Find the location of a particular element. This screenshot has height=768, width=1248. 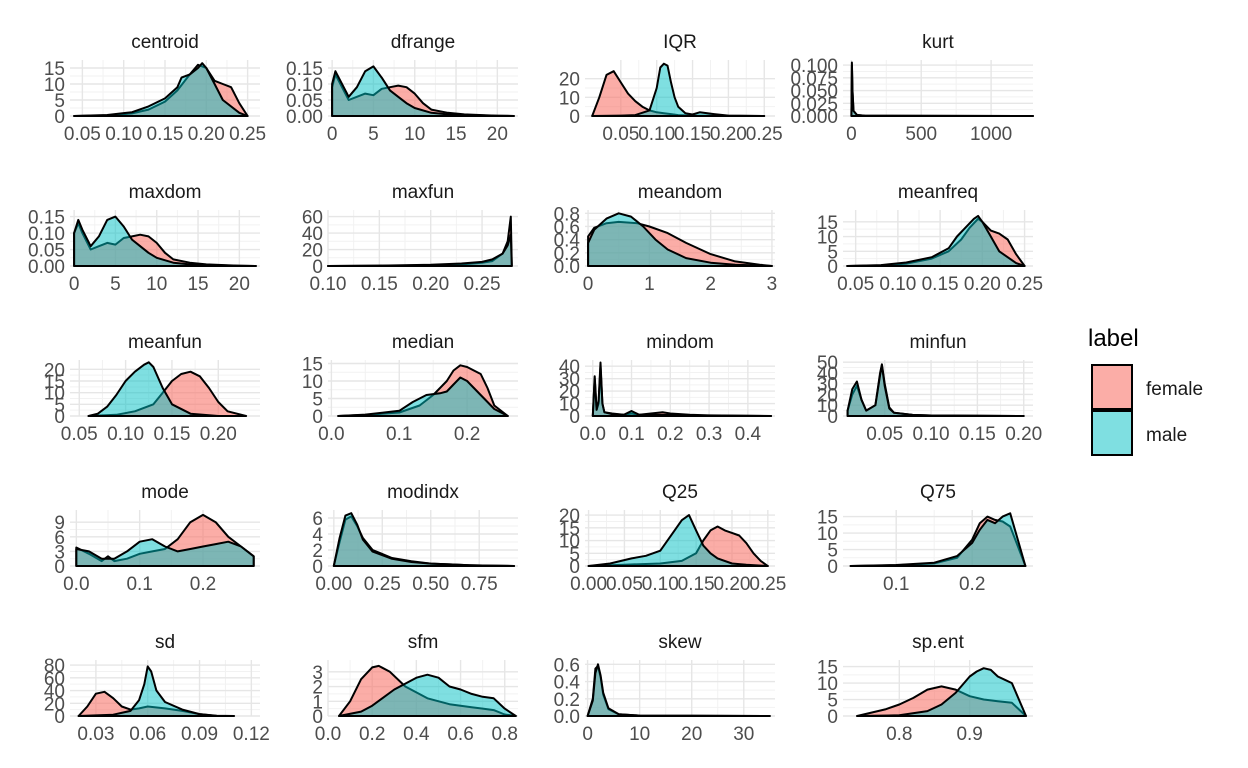

panel-title: maxdom is located at coordinates (165, 192).